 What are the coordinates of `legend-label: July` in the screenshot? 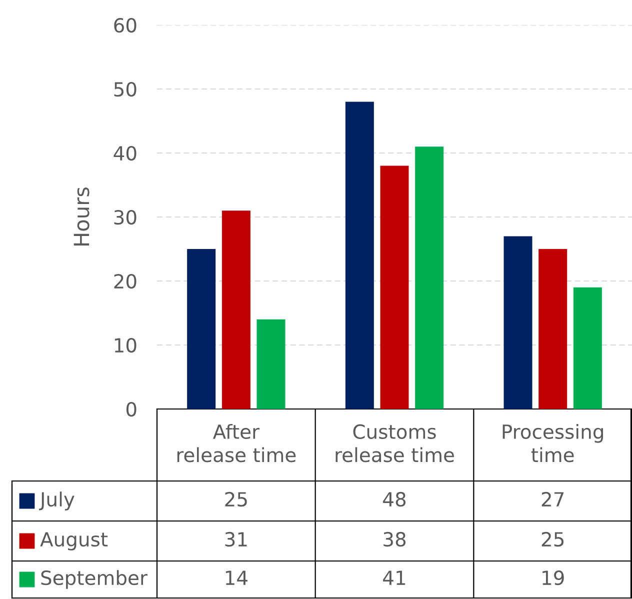 It's located at (56, 501).